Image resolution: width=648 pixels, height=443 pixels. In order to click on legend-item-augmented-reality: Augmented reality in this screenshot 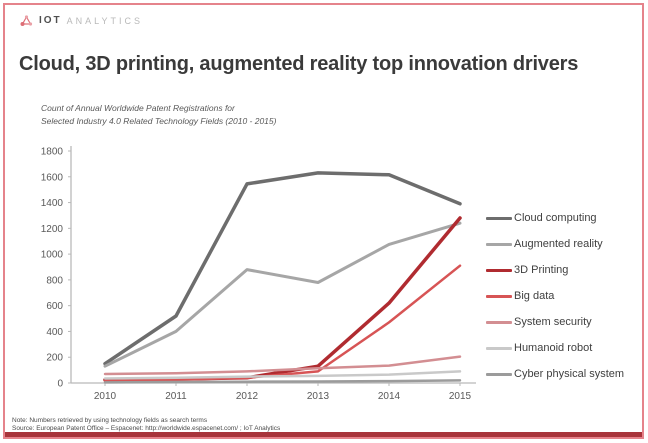, I will do `click(564, 244)`.